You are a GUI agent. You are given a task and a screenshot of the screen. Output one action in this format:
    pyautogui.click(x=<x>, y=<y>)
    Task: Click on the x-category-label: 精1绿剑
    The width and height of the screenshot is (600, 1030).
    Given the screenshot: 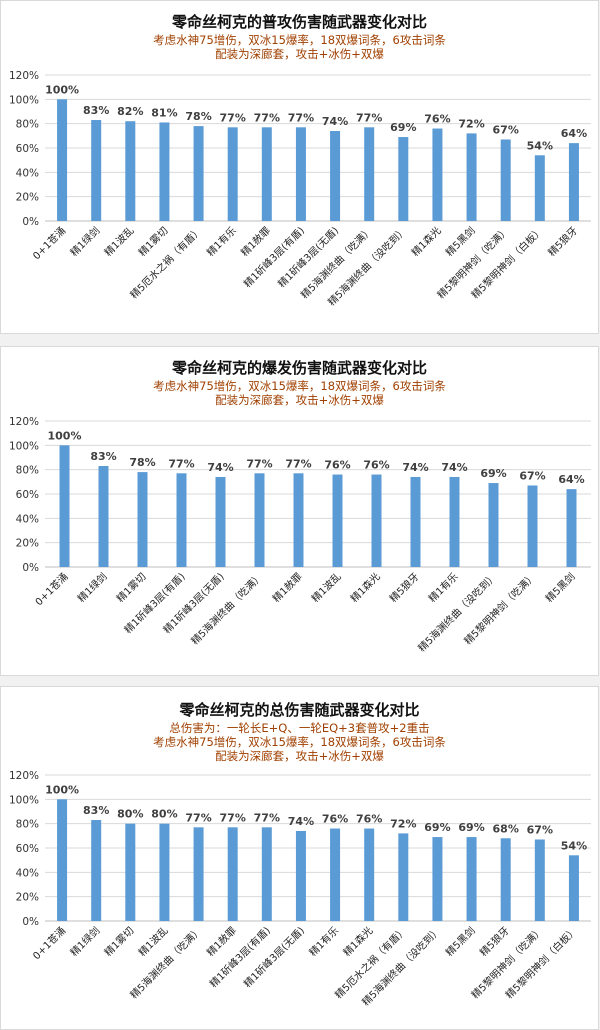 What is the action you would take?
    pyautogui.click(x=84, y=241)
    